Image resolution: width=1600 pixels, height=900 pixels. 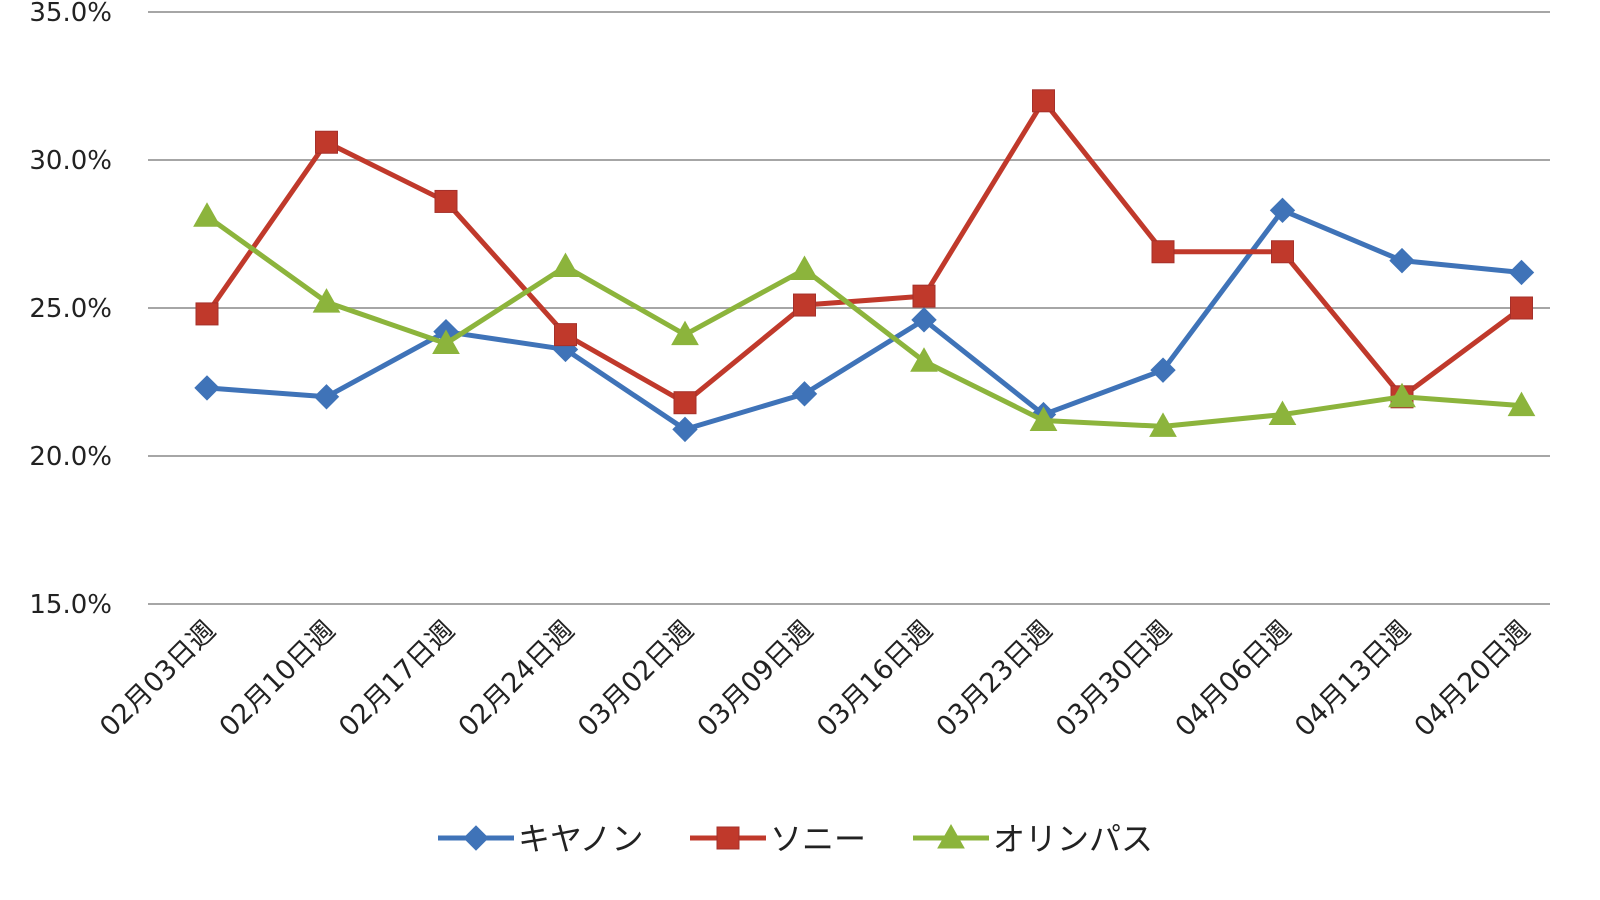 I want to click on y-tick-label: 35.0%, so click(x=70, y=14).